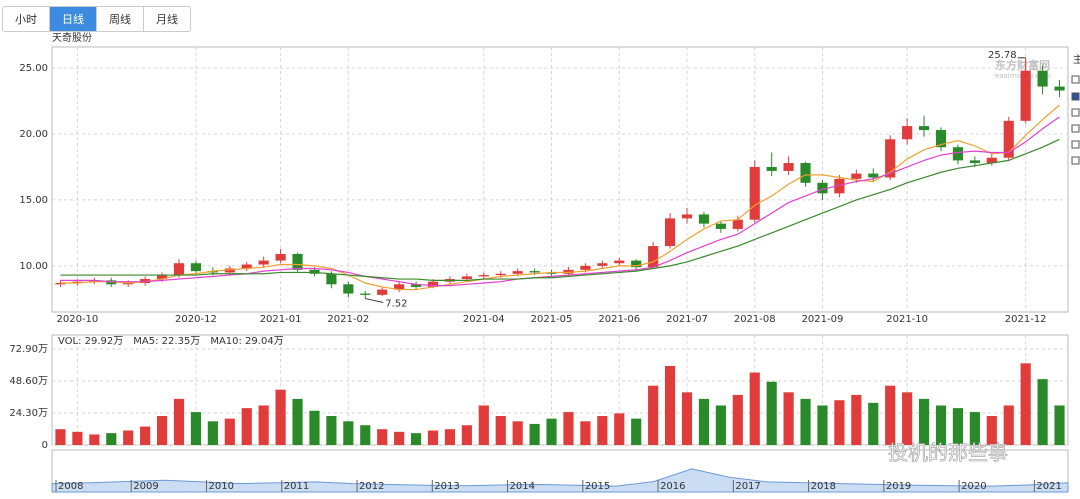 The height and width of the screenshot is (499, 1080). Describe the element at coordinates (33, 266) in the screenshot. I see `y-tick-label: 10.00` at that location.